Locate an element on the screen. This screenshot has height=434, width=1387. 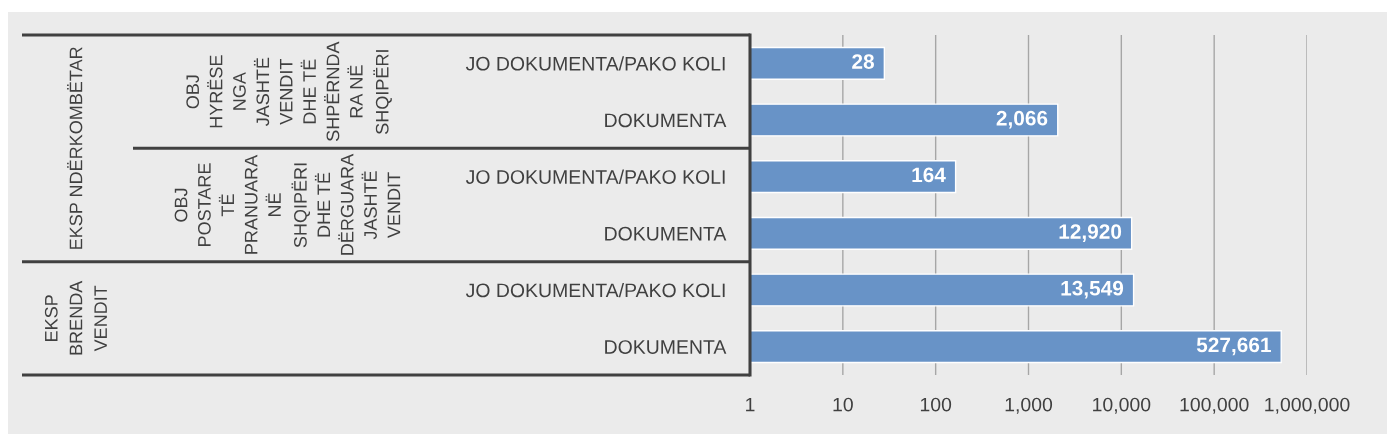
data-label: 527,661 is located at coordinates (1233, 346).